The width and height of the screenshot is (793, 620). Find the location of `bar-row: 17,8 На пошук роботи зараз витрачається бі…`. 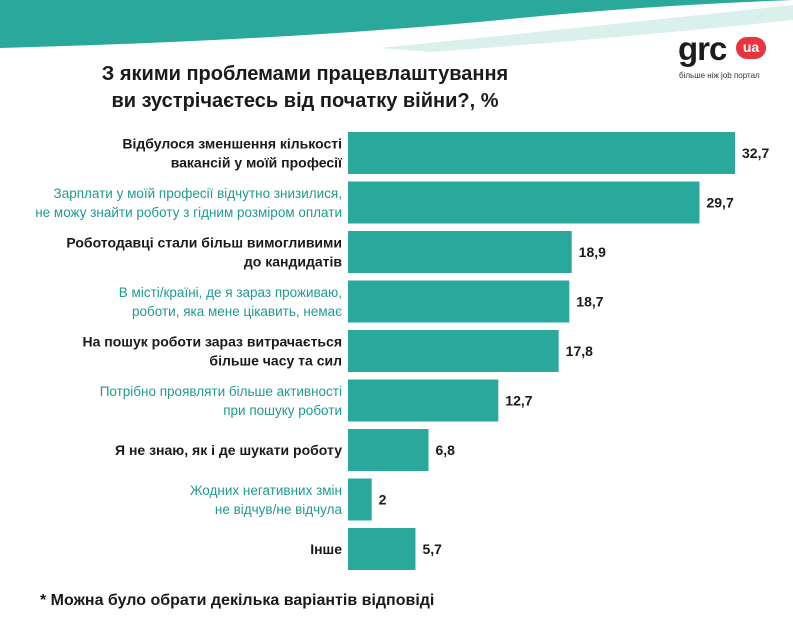

bar-row: 17,8 На пошук роботи зараз витрачається бі… is located at coordinates (338, 351).